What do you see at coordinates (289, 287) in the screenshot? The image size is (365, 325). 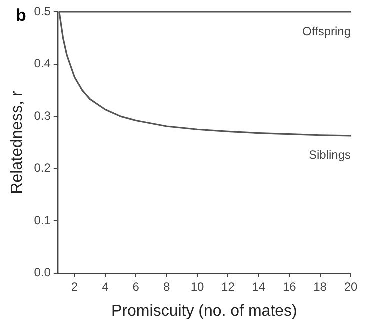 I see `x-tick-label: 16` at bounding box center [289, 287].